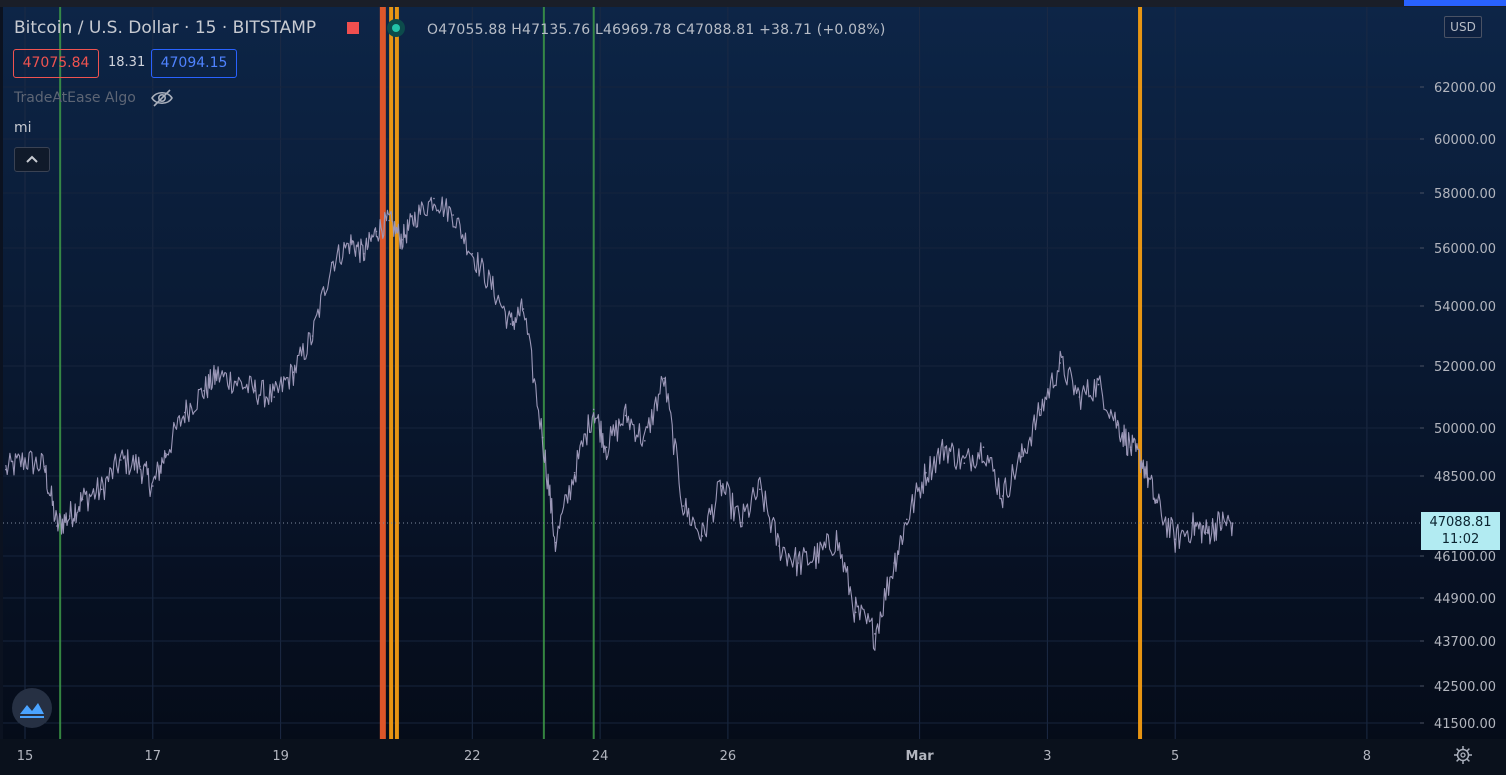  Describe the element at coordinates (162, 98) in the screenshot. I see `eye-off-icon` at that location.